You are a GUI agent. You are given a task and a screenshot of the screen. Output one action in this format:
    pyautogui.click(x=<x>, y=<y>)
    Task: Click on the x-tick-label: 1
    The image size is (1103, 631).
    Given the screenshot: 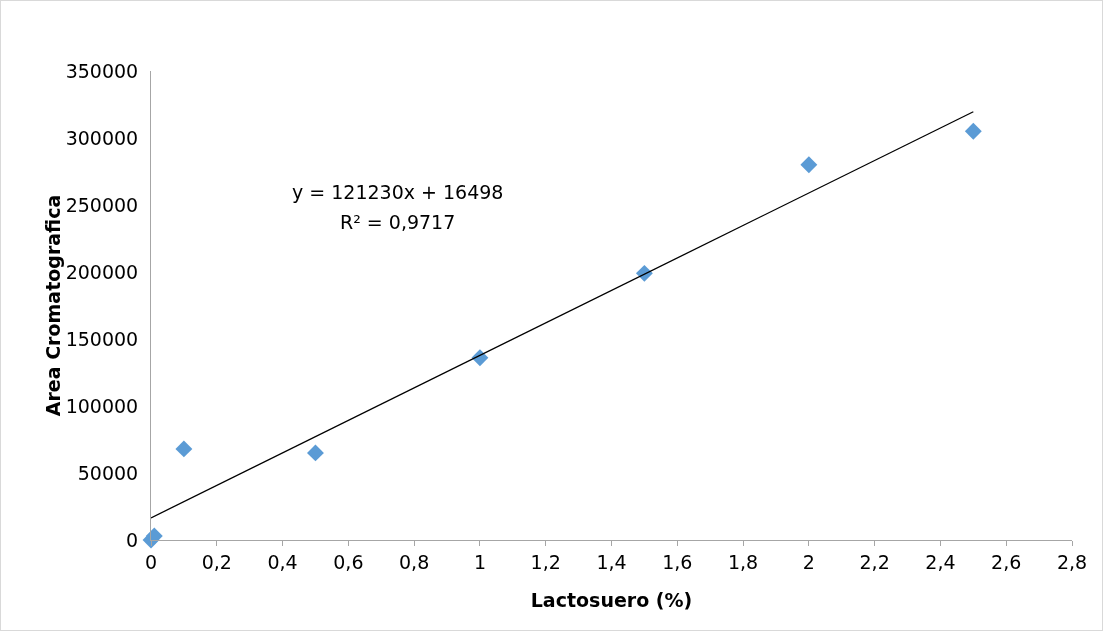 What is the action you would take?
    pyautogui.click(x=479, y=561)
    